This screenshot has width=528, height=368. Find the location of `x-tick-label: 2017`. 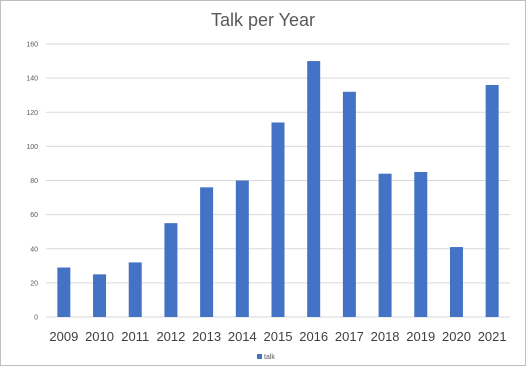

x-tick-label: 2017 is located at coordinates (349, 336).